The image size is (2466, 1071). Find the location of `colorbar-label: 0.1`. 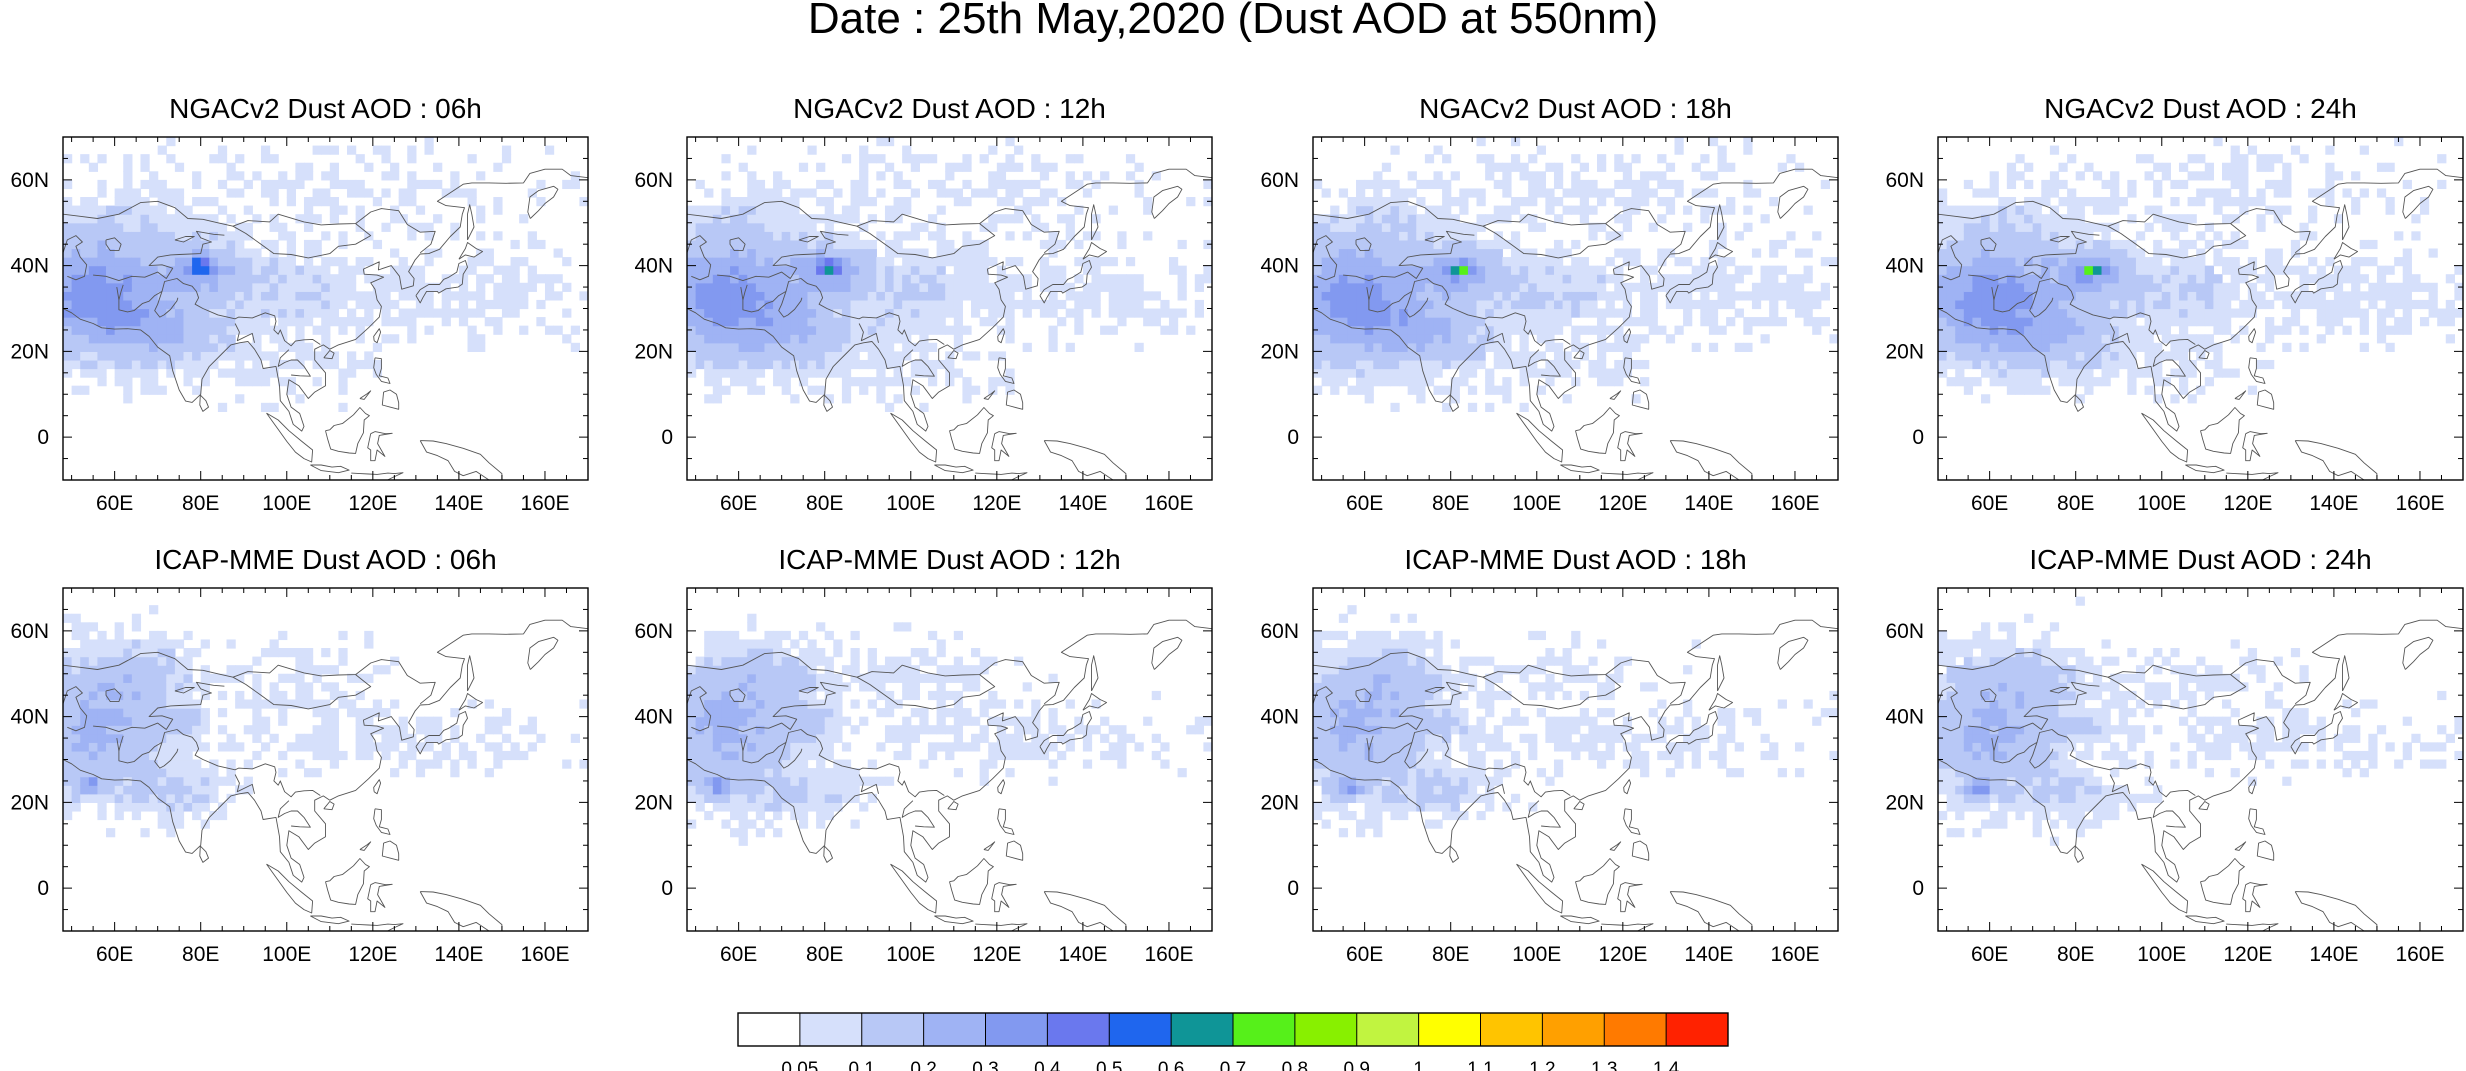

colorbar-label: 0.1 is located at coordinates (862, 1065).